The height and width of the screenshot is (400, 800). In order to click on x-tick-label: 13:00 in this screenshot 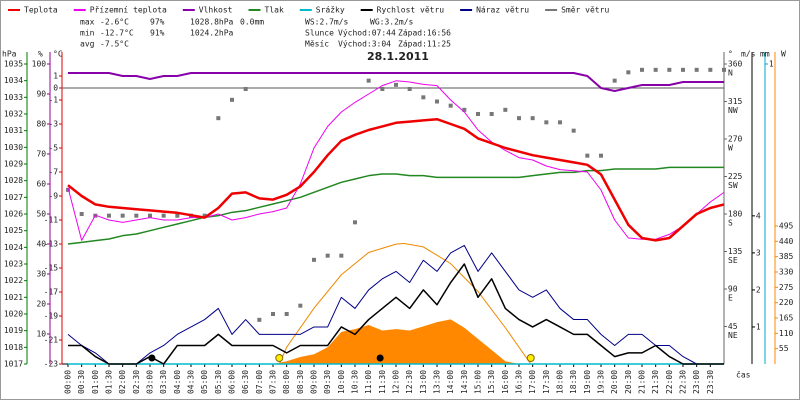, I will do `click(423, 382)`.